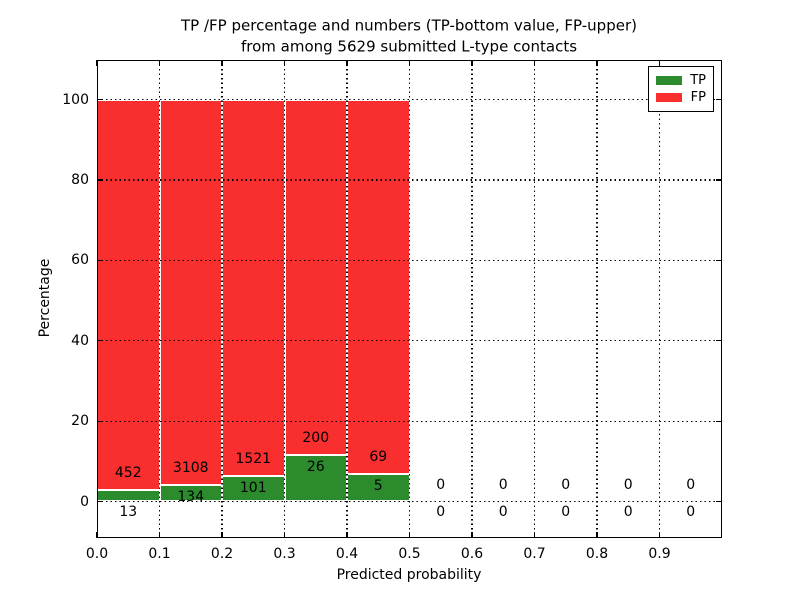 This screenshot has height=600, width=800. Describe the element at coordinates (84, 501) in the screenshot. I see `y-tick-label: 0` at that location.